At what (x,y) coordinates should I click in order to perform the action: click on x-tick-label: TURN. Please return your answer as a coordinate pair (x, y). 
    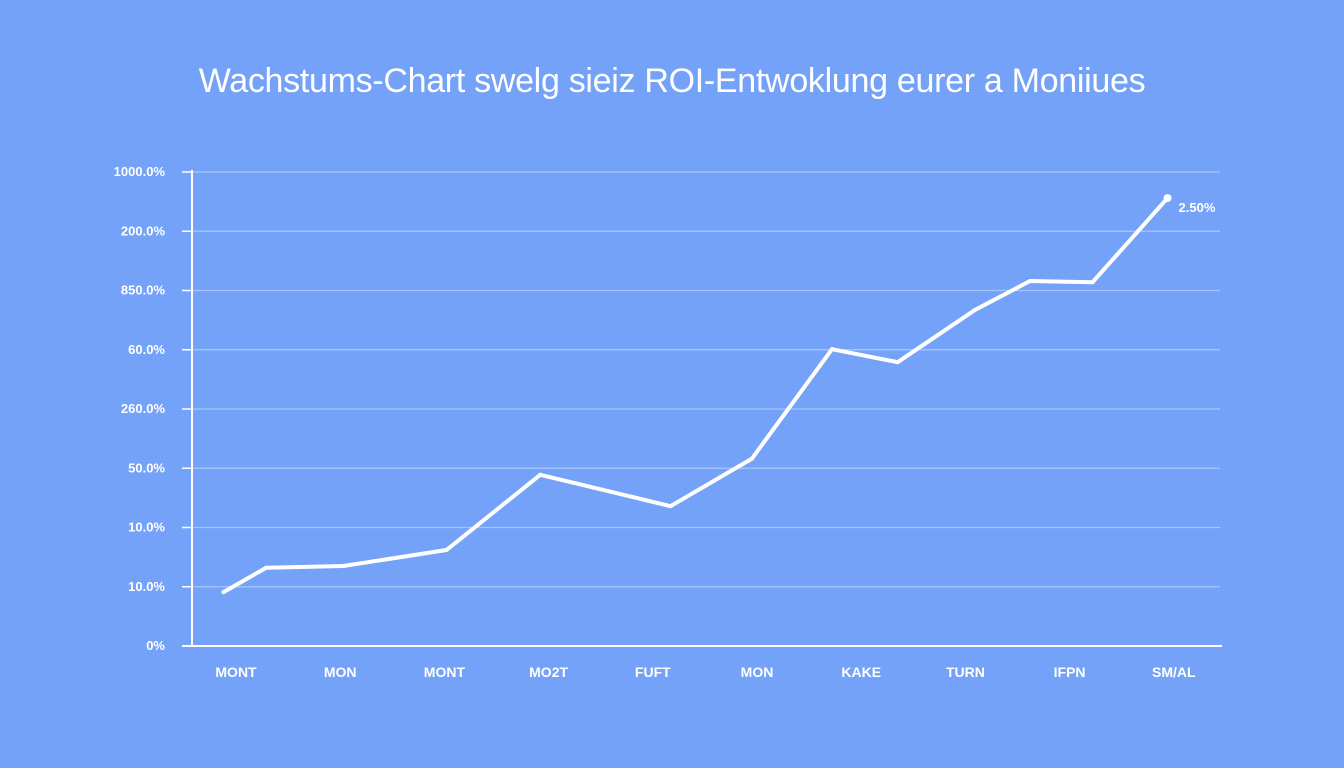
    Looking at the image, I should click on (965, 672).